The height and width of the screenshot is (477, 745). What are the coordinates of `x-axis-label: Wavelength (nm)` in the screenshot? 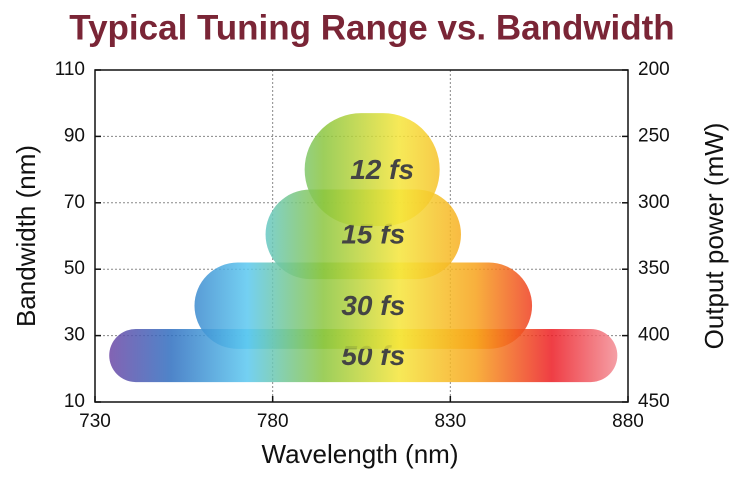 It's located at (360, 454).